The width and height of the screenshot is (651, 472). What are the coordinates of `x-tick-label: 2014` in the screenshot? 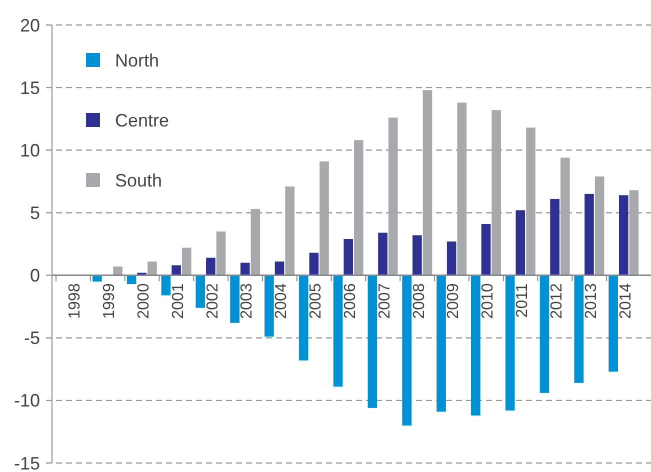 It's located at (625, 301).